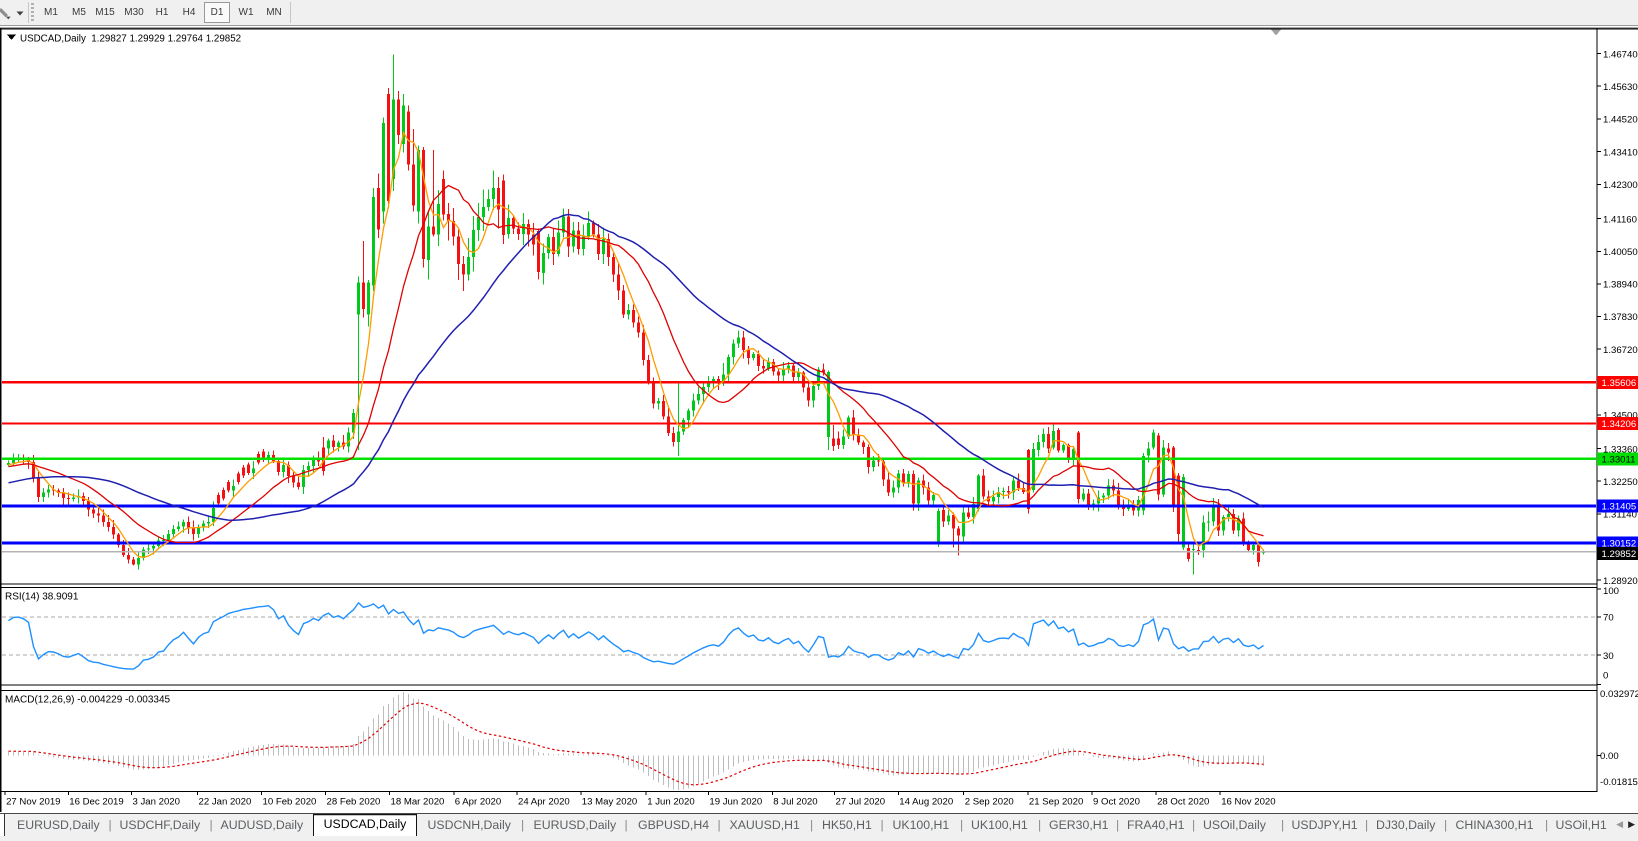 The image size is (1638, 841). I want to click on svg-text: 1.45630, so click(1620, 87).